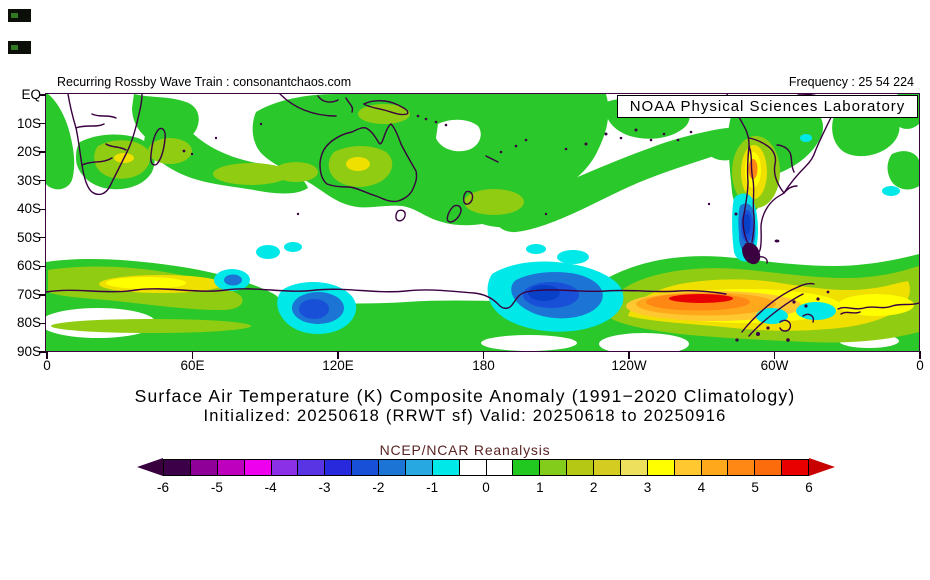  I want to click on andes-border, so click(751, 194).